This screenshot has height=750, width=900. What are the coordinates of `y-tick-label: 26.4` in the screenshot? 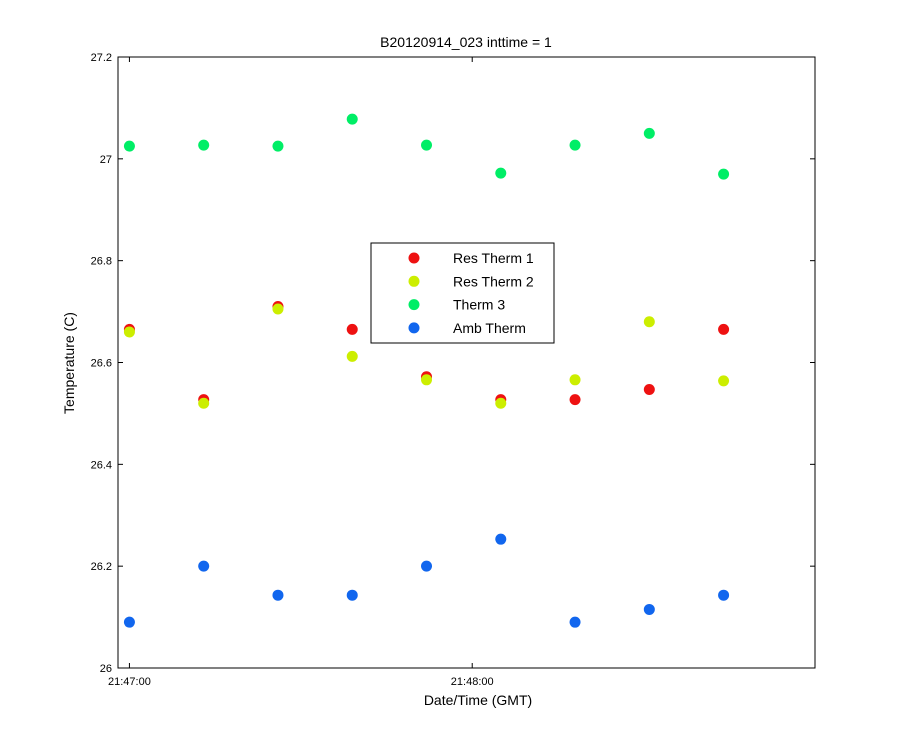 It's located at (101, 465).